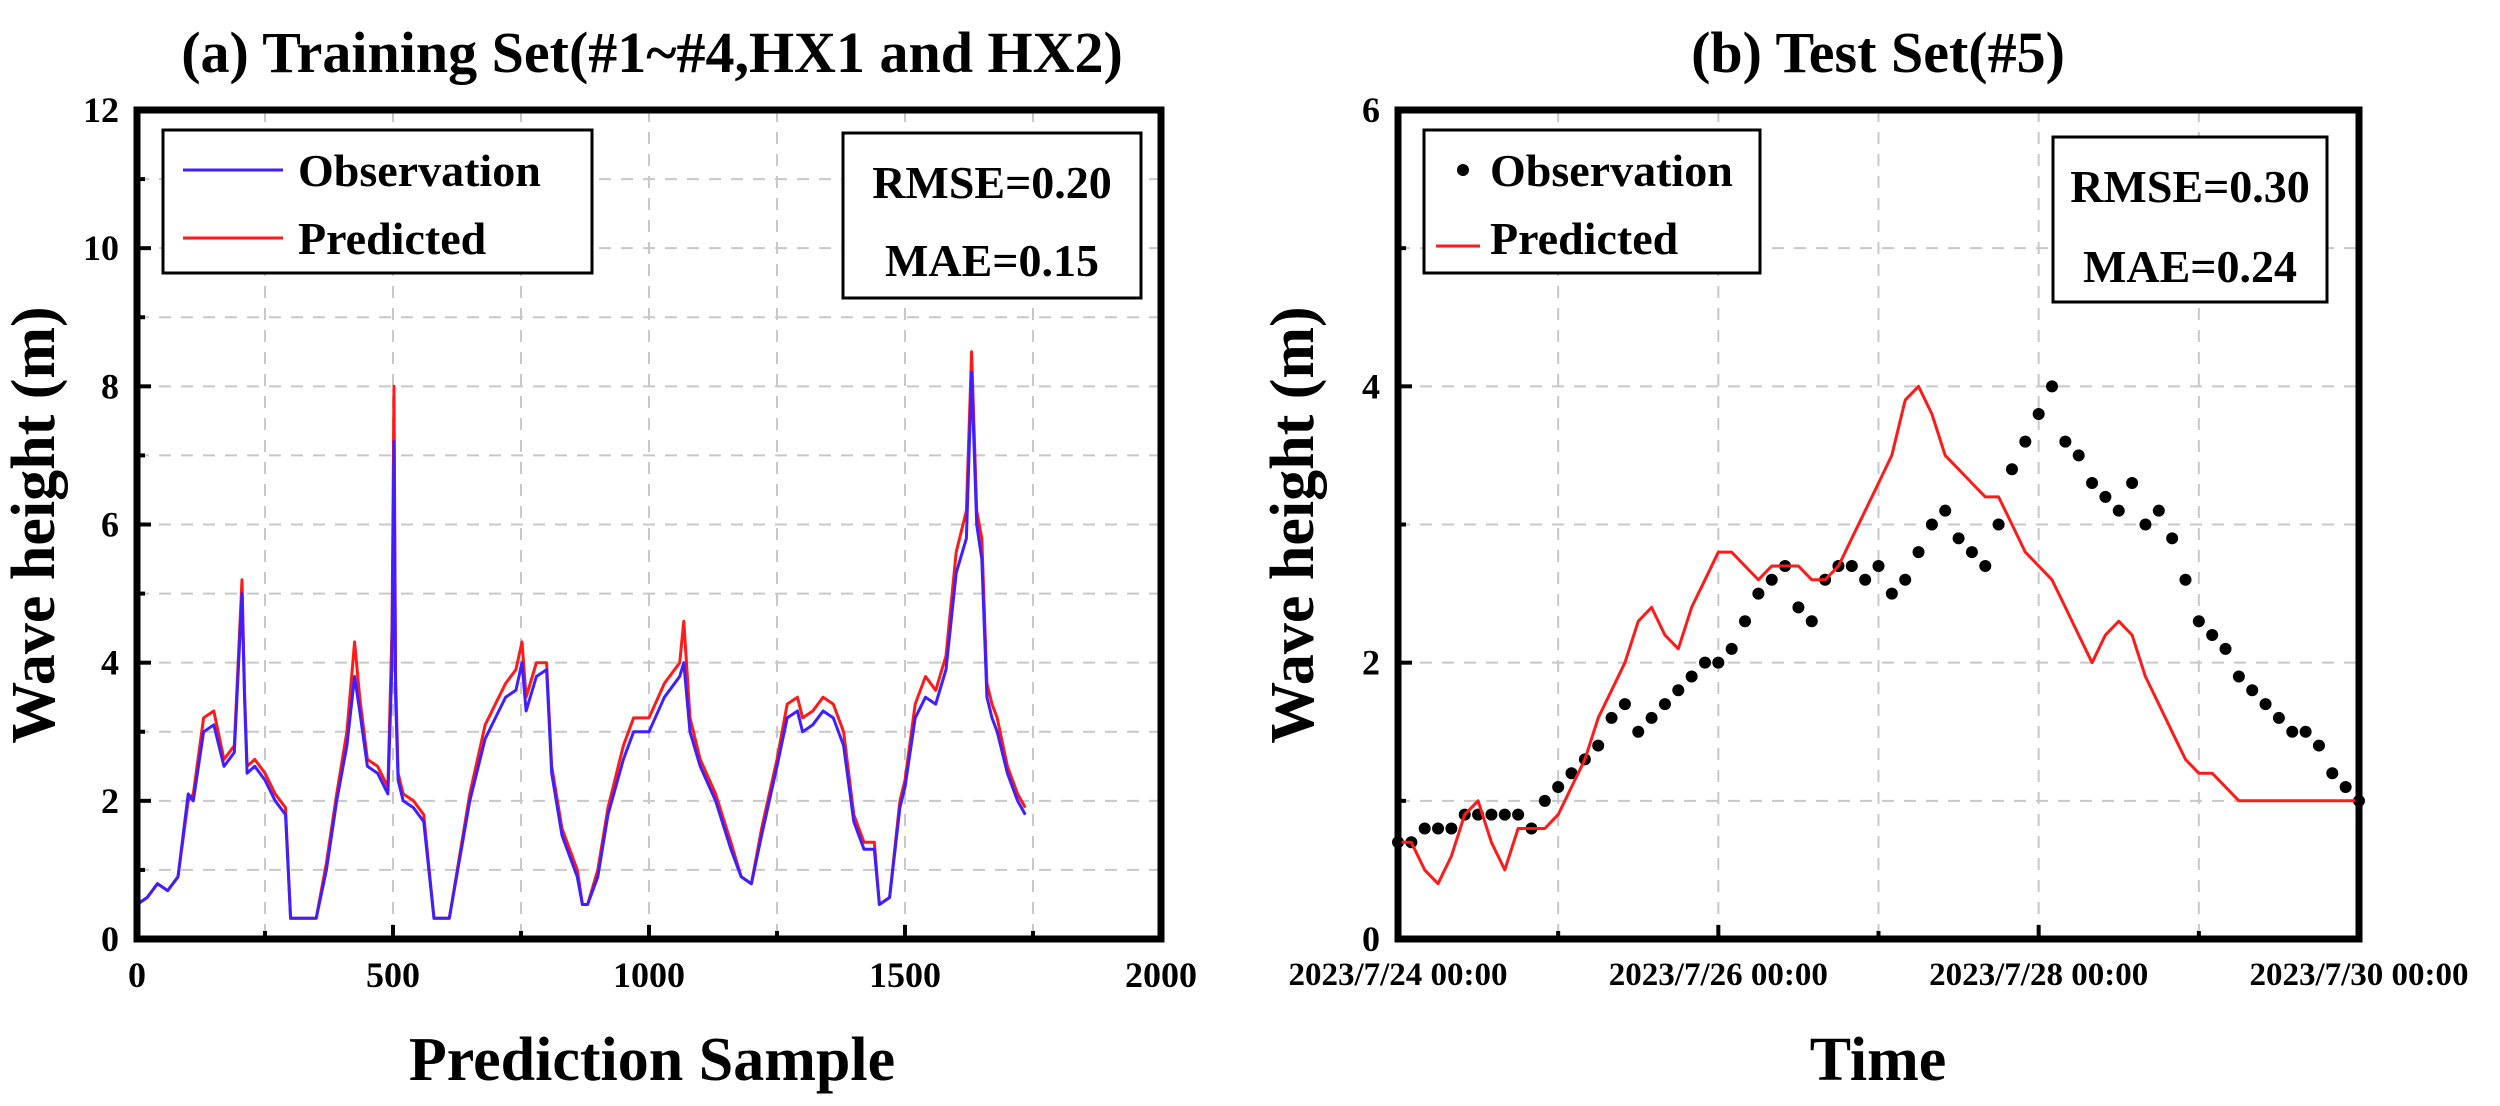 The width and height of the screenshot is (2500, 1106). Describe the element at coordinates (652, 52) in the screenshot. I see `panel-a-title: (a) Training Set(#1~#4,HX1 and HX2)` at that location.